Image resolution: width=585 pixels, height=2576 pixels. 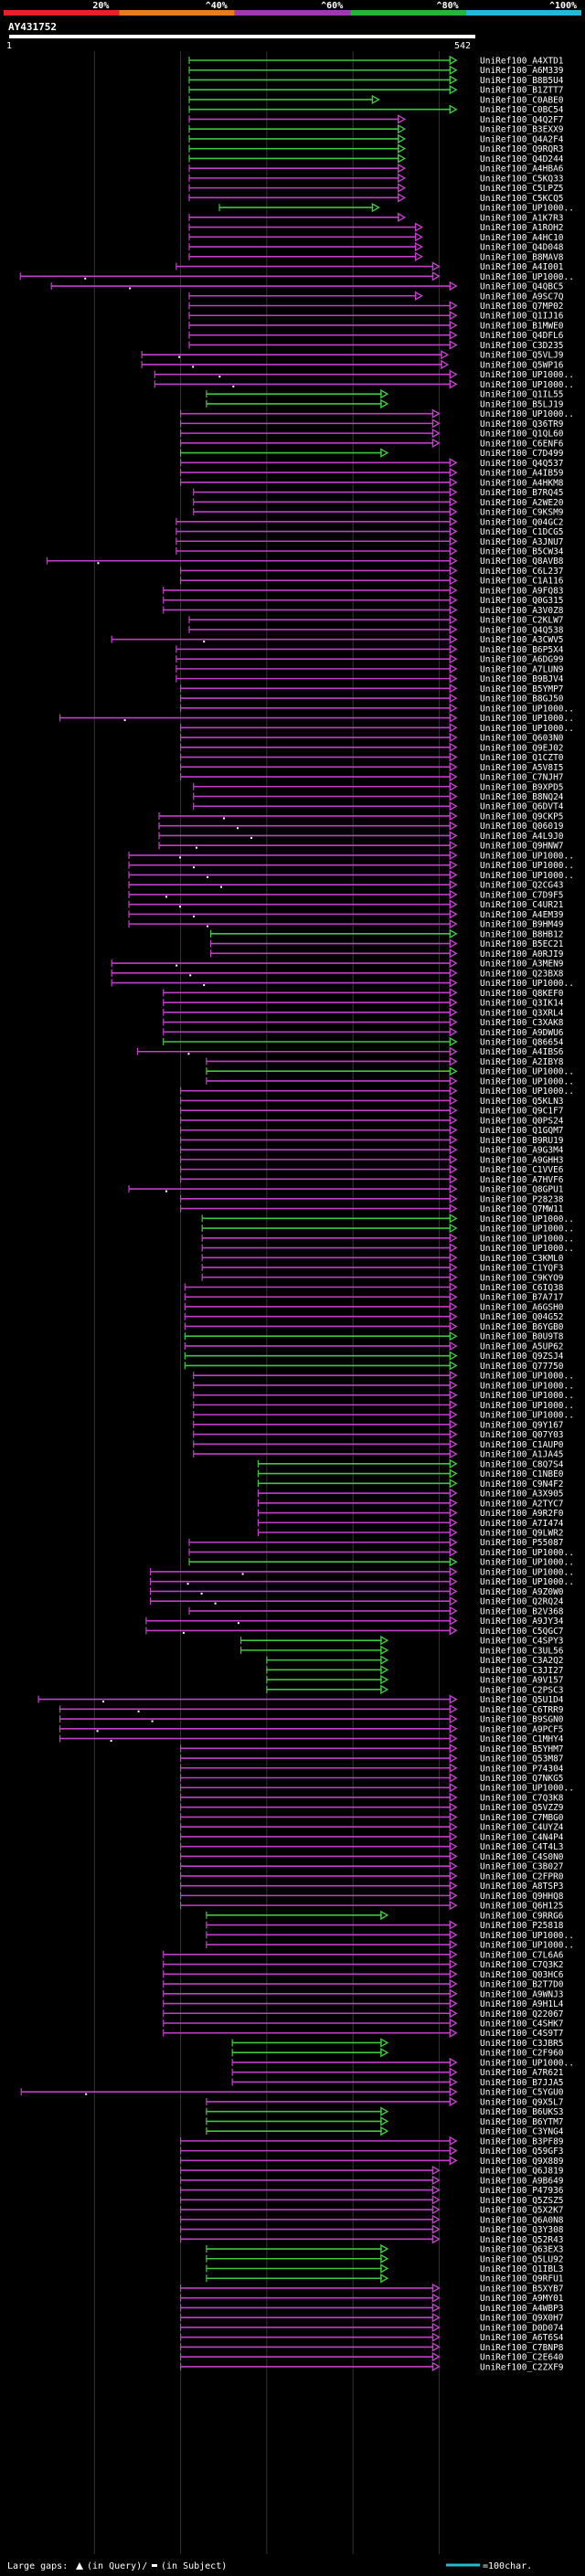 What do you see at coordinates (522, 2289) in the screenshot?
I see `hit-label: UniRef100_B5XYB7` at bounding box center [522, 2289].